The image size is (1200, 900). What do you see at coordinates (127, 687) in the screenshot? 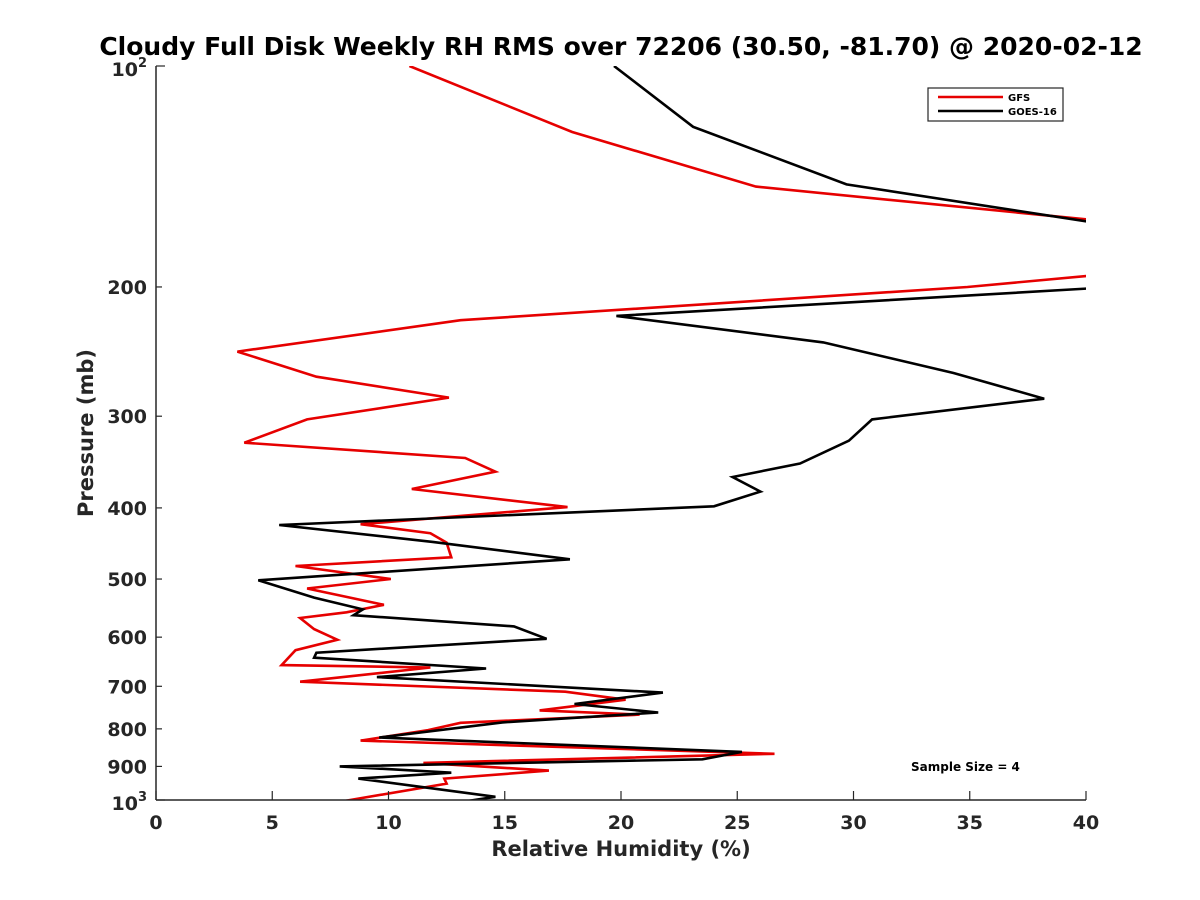
I see `y-tick-label: 700` at bounding box center [127, 687].